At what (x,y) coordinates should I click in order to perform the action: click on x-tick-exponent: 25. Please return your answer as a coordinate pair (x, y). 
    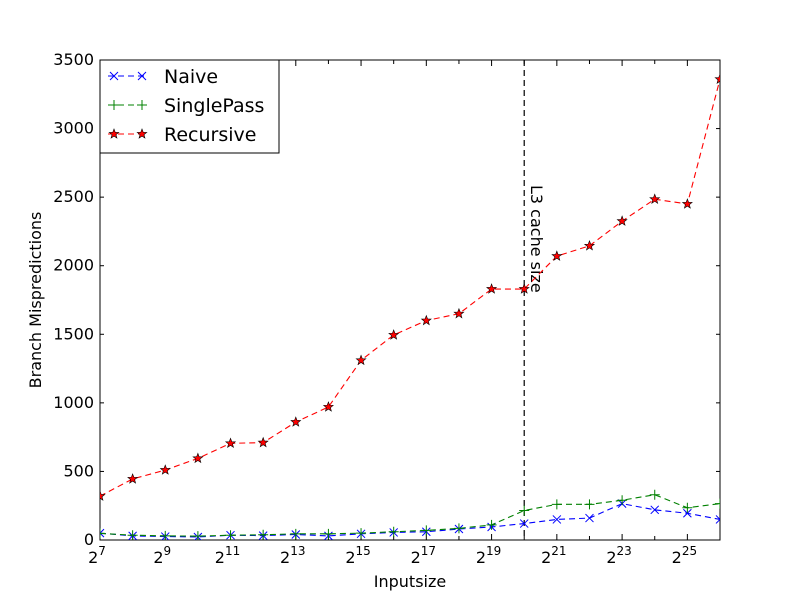
    Looking at the image, I should click on (689, 551).